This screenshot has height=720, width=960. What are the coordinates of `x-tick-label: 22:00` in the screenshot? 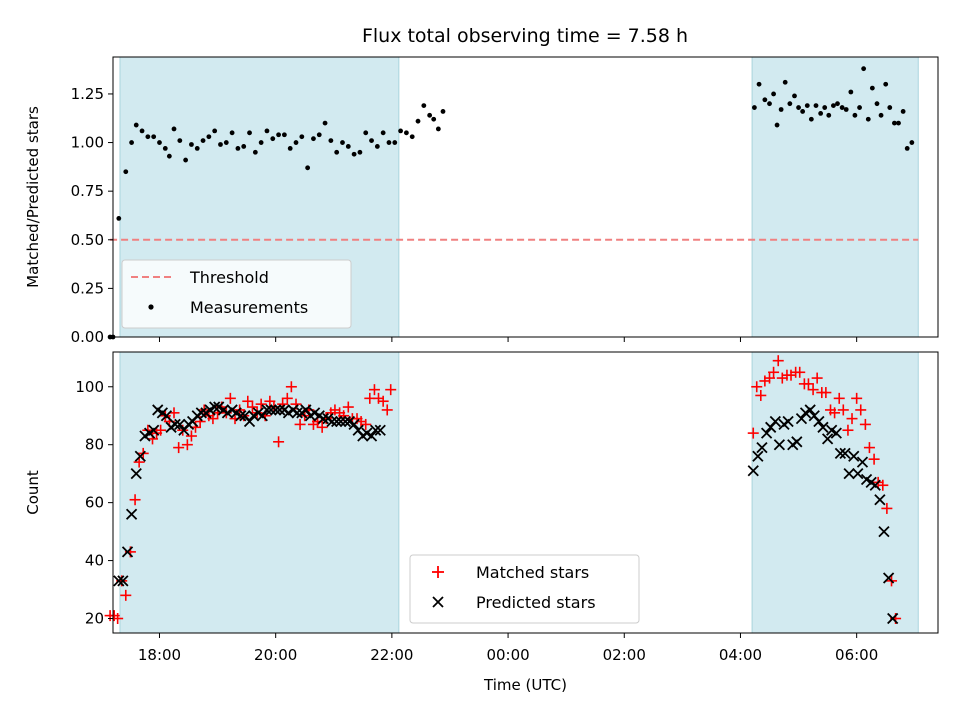 It's located at (391, 655).